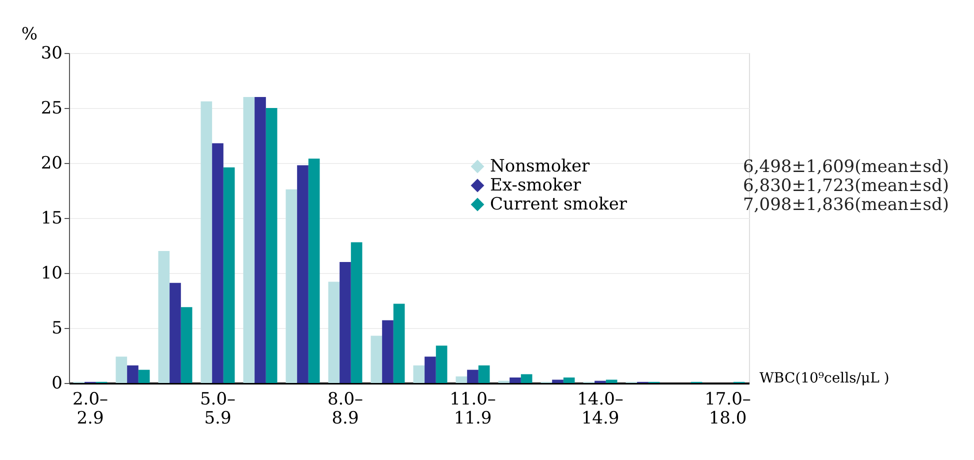  Describe the element at coordinates (825, 378) in the screenshot. I see `x-axis-title: WBC(10⁹cells/μL )` at that location.